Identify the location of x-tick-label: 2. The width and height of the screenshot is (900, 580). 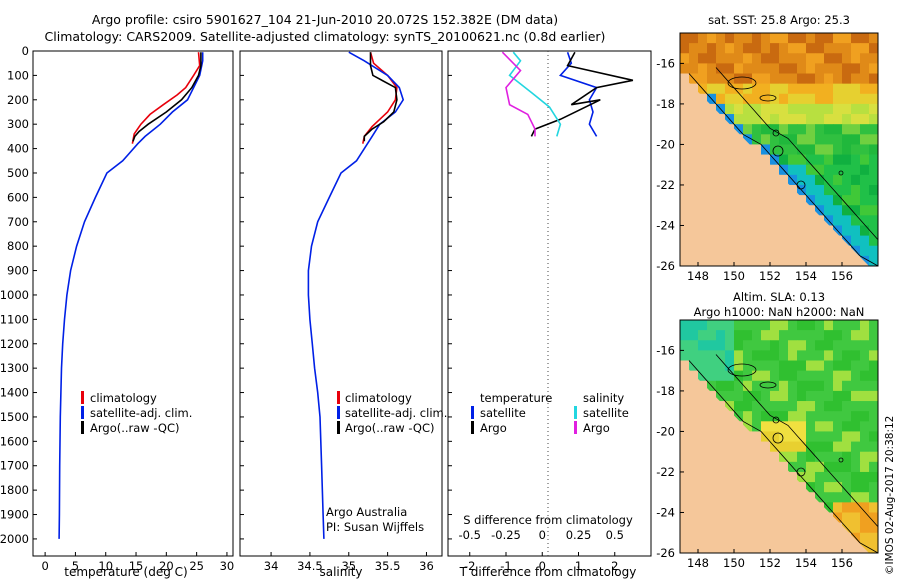
(614, 566).